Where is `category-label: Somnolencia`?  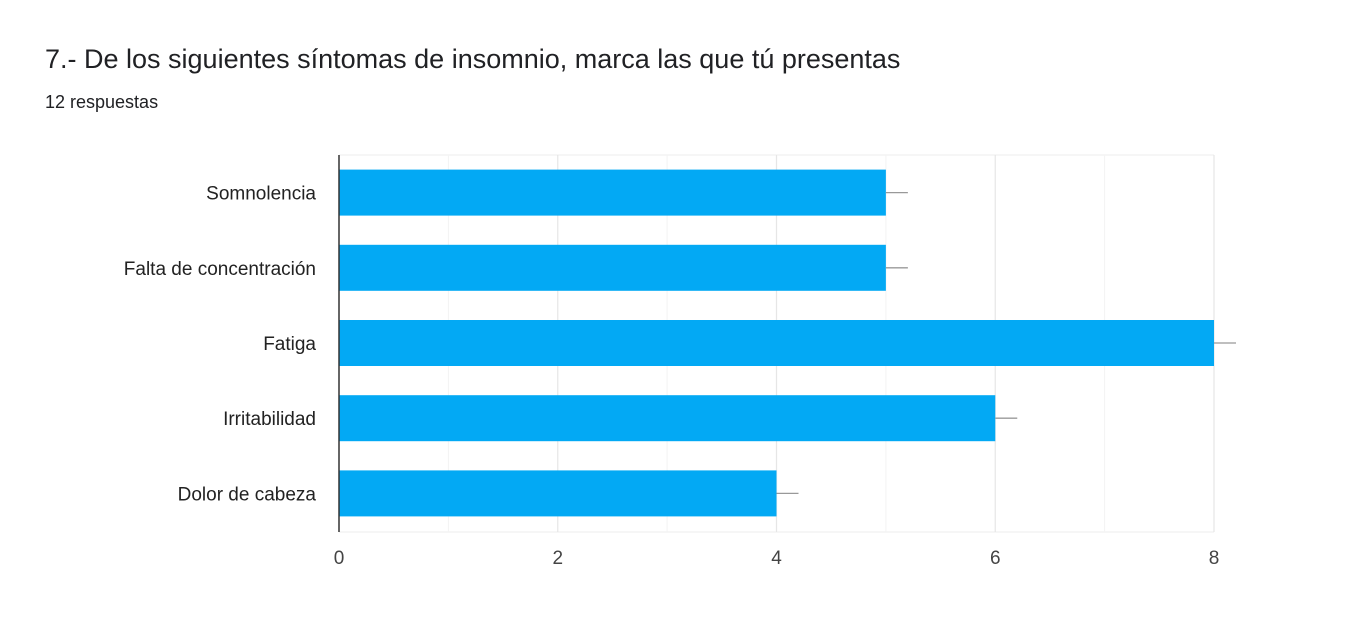 category-label: Somnolencia is located at coordinates (261, 194).